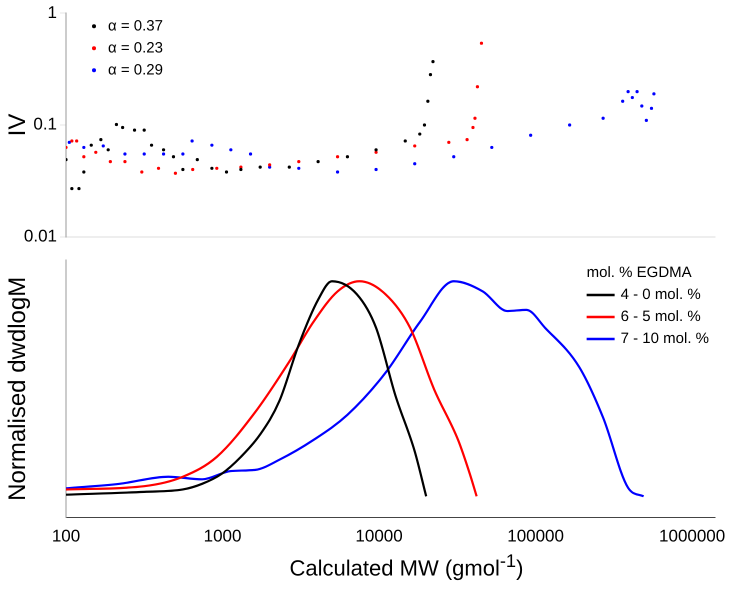 Image resolution: width=753 pixels, height=608 pixels. What do you see at coordinates (52, 12) in the screenshot?
I see `y-tick-label: 1` at bounding box center [52, 12].